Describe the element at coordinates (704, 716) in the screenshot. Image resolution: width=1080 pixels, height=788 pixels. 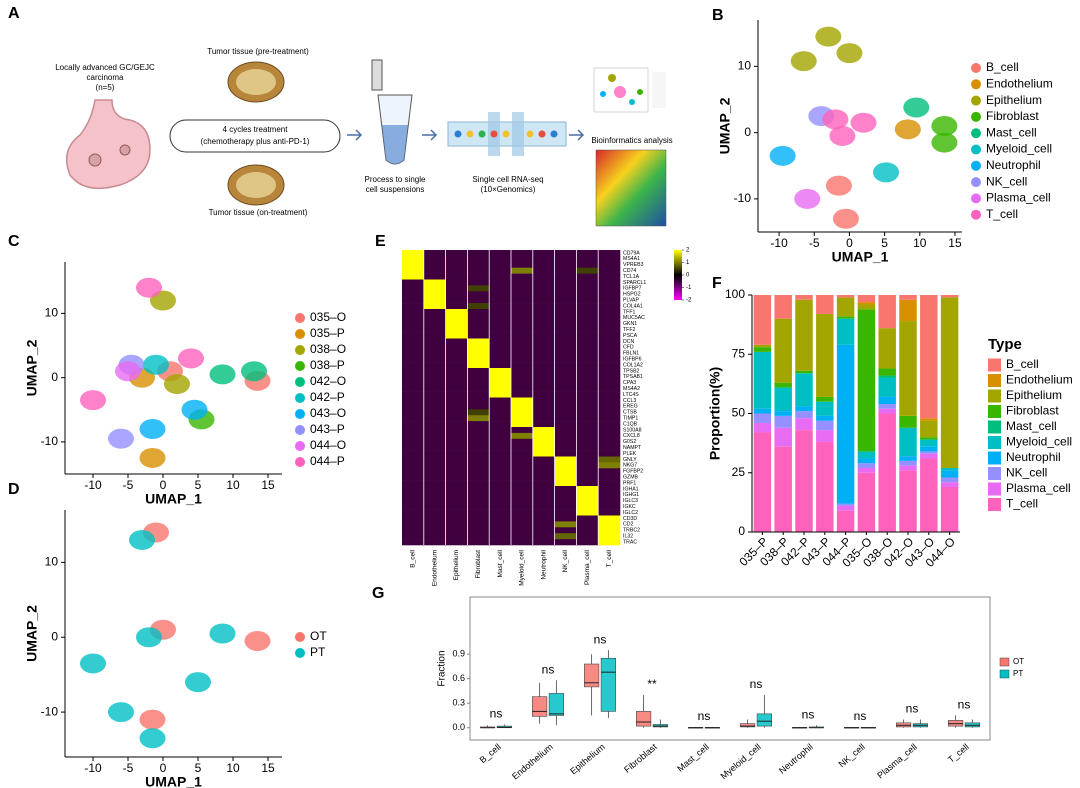
I see `annotation: ns` at that location.